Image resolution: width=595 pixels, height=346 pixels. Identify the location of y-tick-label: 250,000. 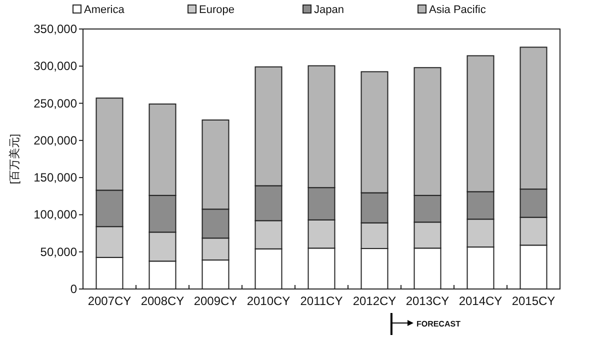
(56, 103).